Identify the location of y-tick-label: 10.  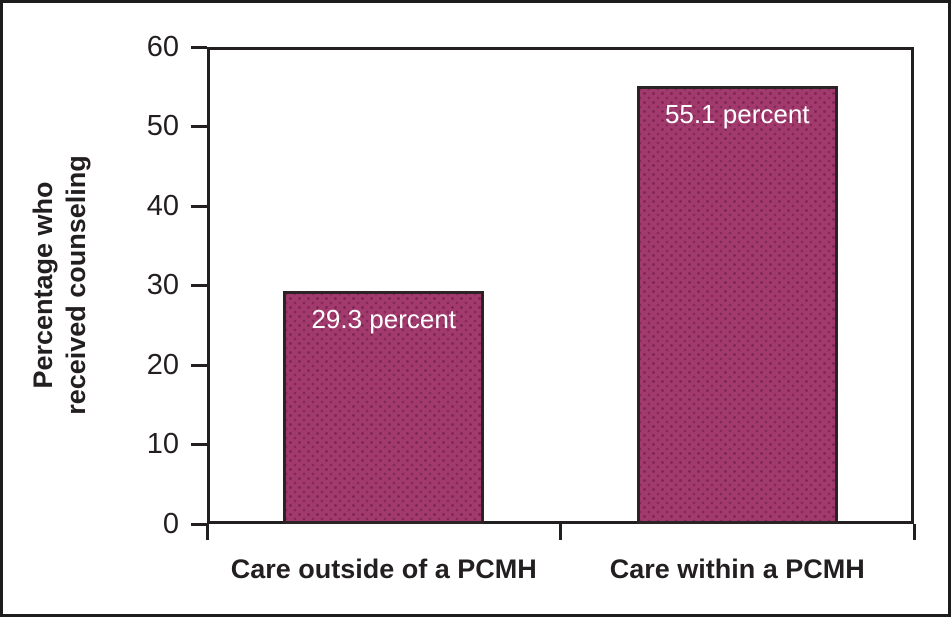
(162, 444).